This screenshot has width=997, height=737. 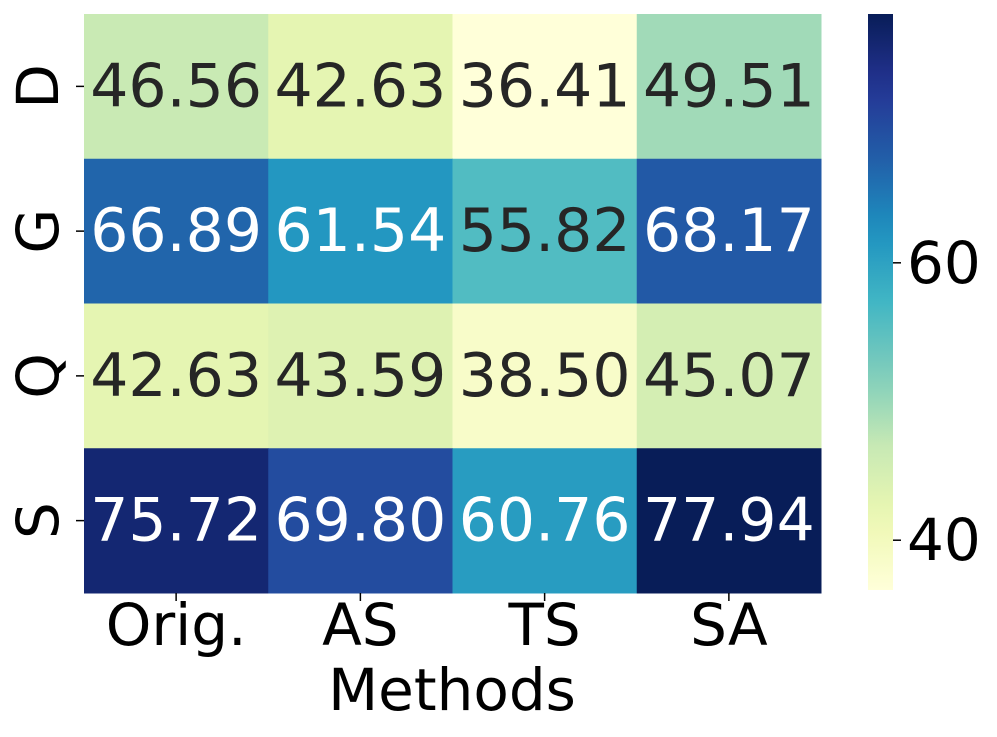 What do you see at coordinates (544, 625) in the screenshot?
I see `x-tick-label: TS` at bounding box center [544, 625].